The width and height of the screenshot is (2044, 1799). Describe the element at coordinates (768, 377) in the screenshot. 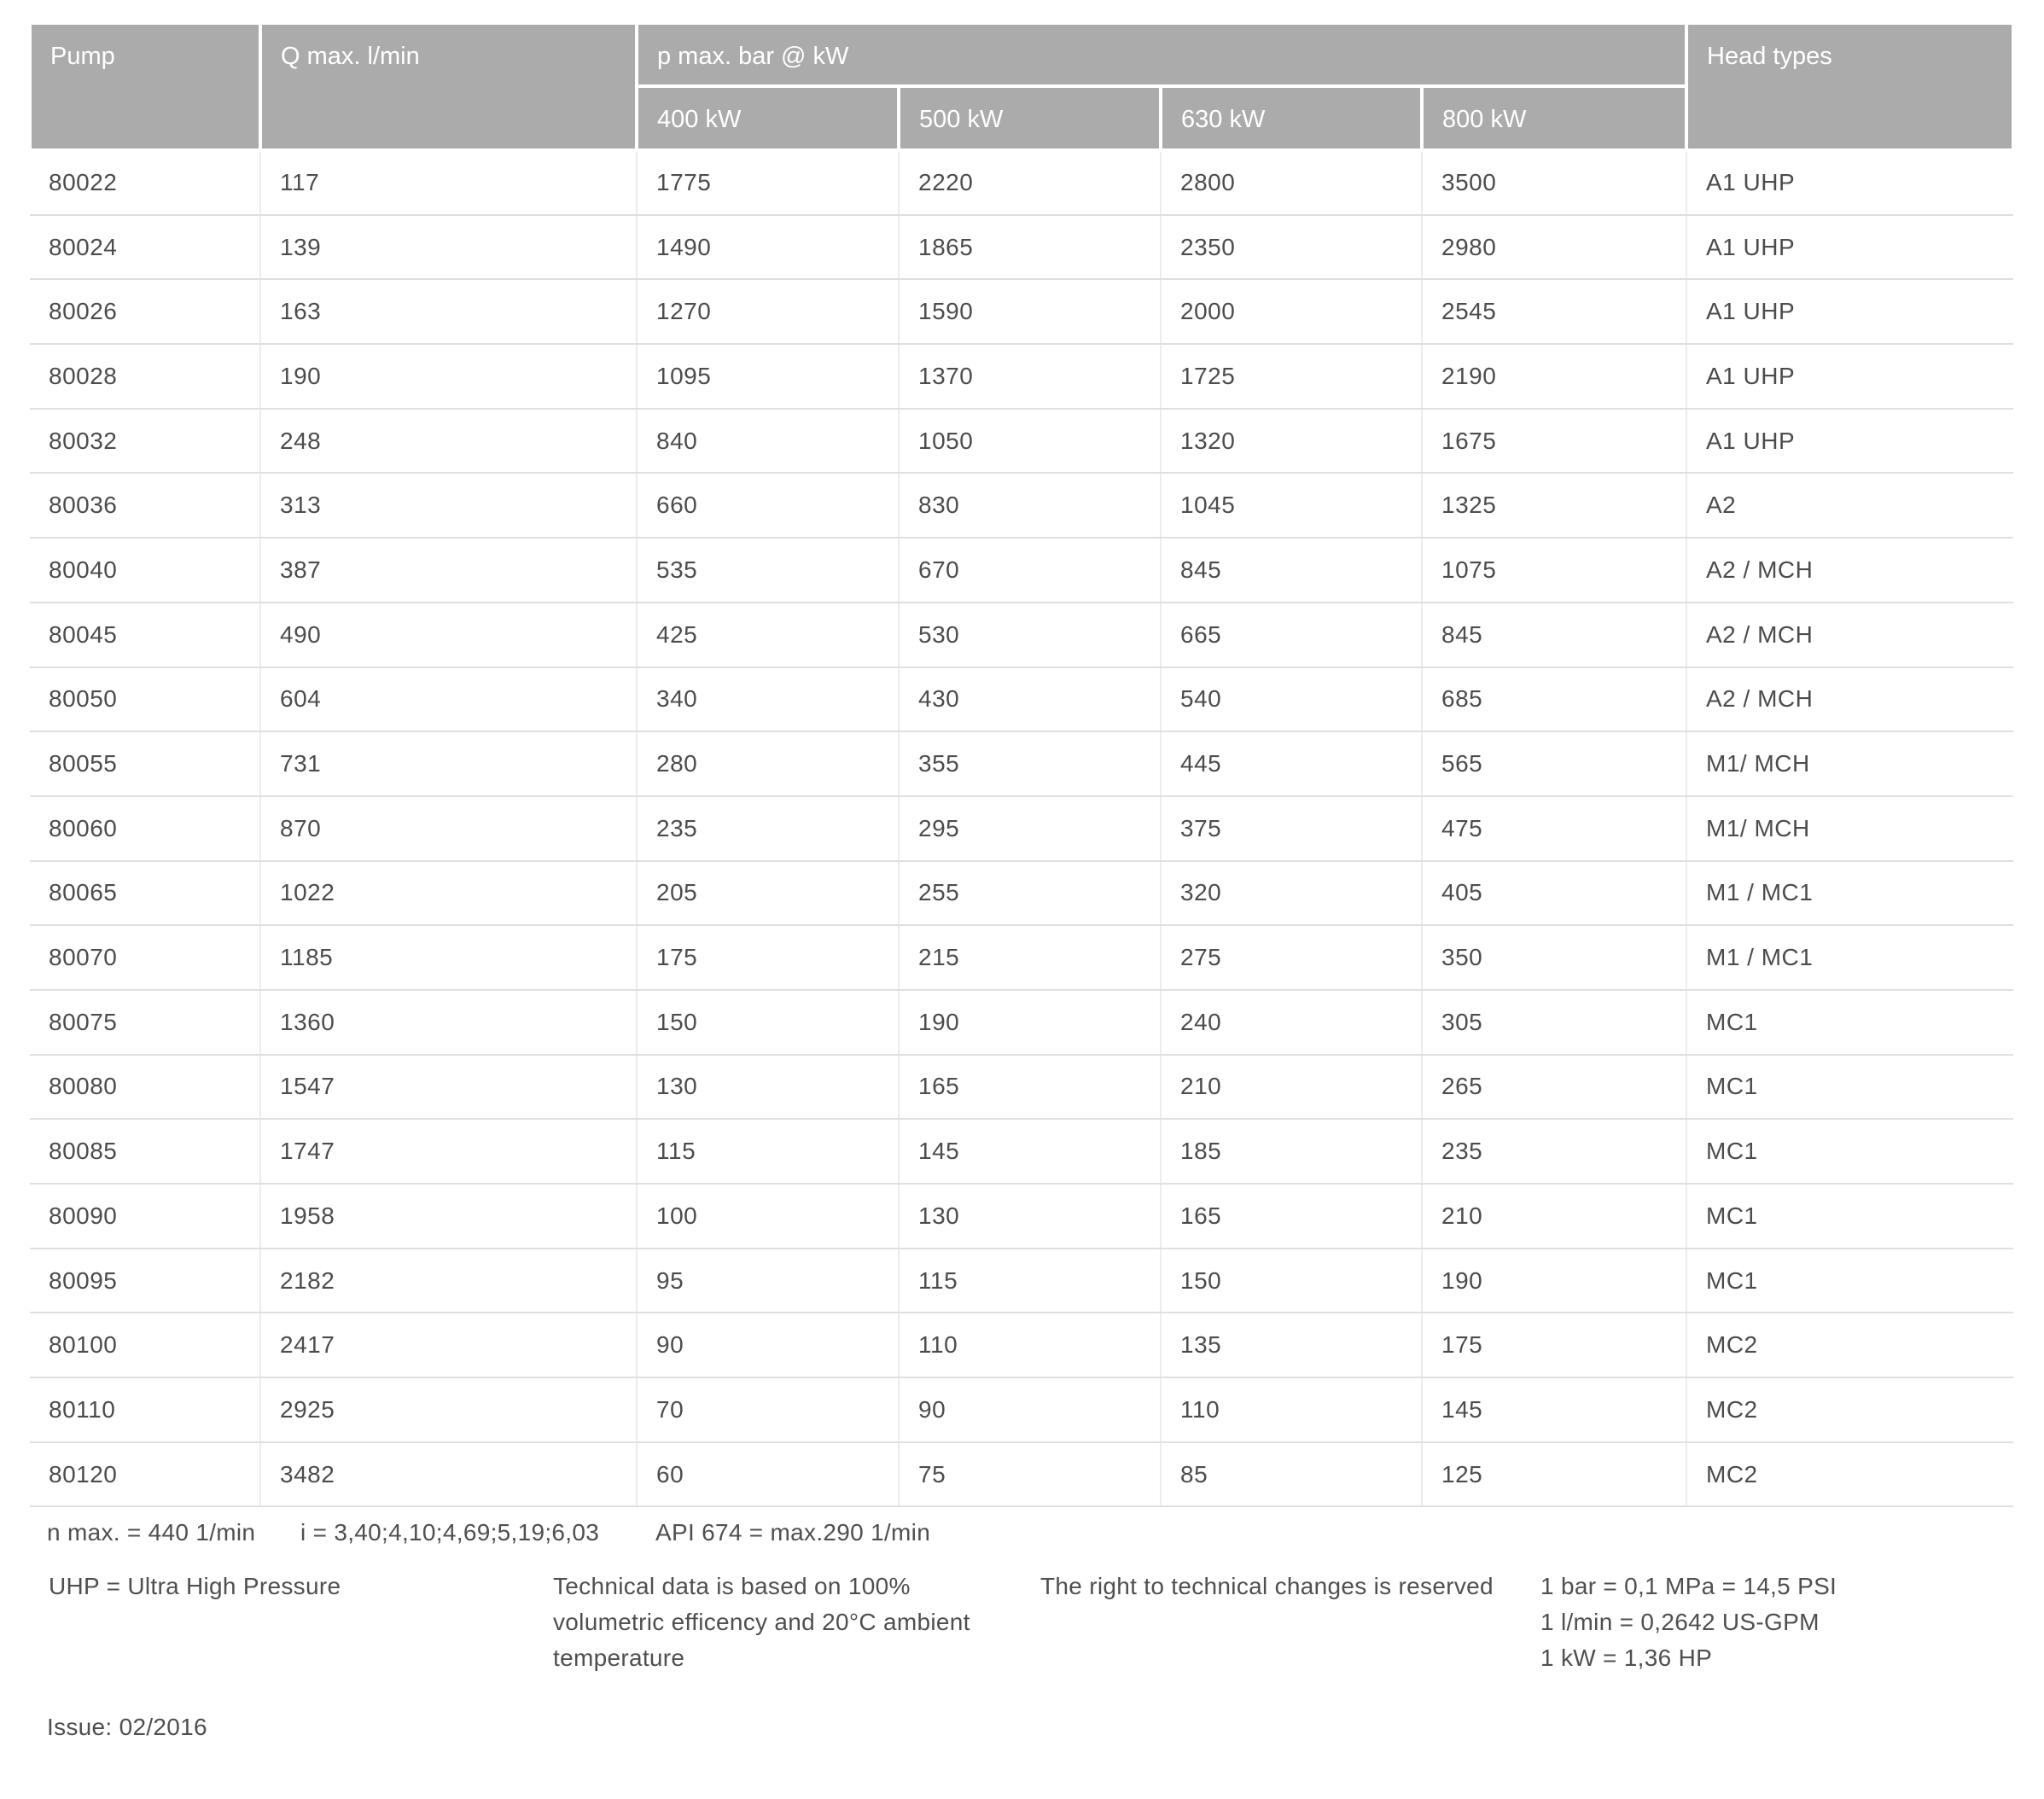

I see `cell-400kw: 1095` at that location.